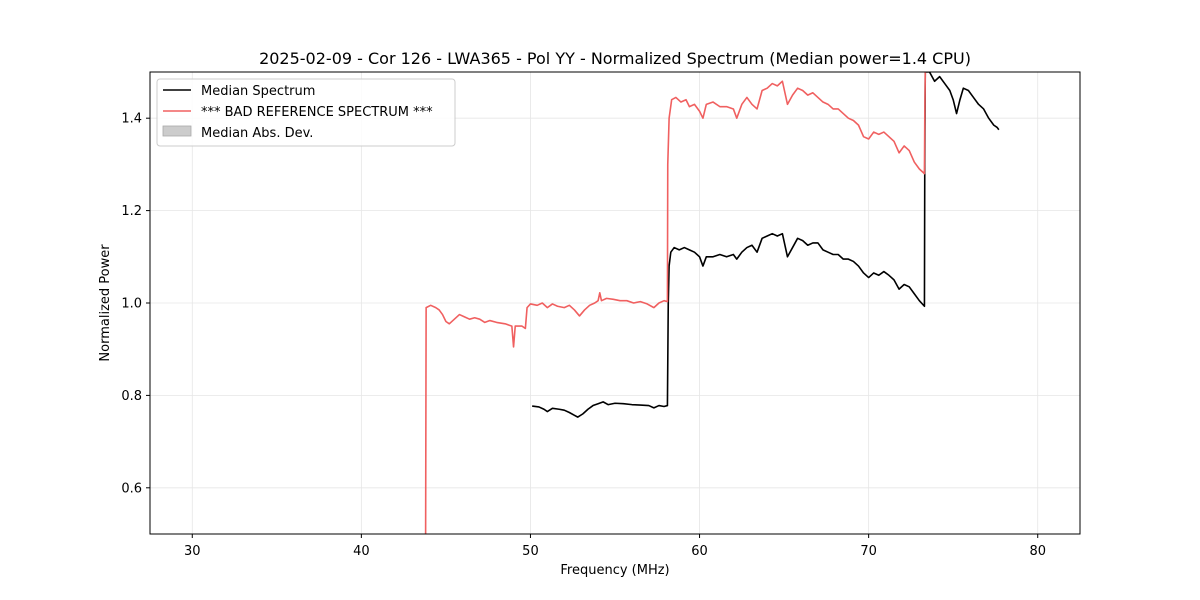  Describe the element at coordinates (361, 551) in the screenshot. I see `x-tick-label: 40` at that location.